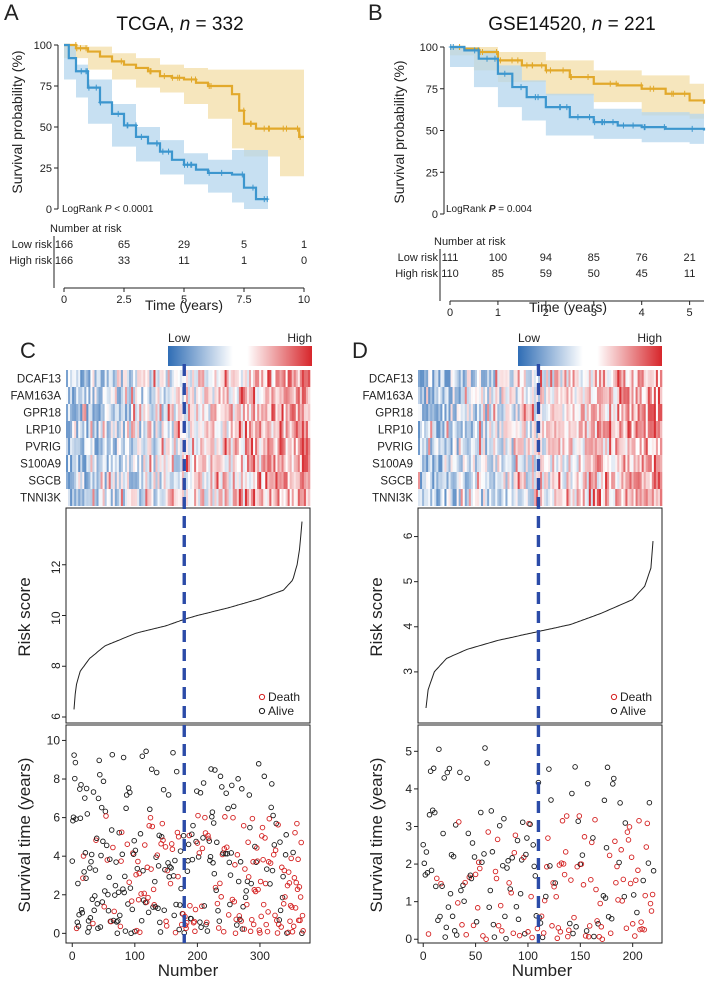  Describe the element at coordinates (17, 121) in the screenshot. I see `y-axis-label-a: Survival probability (%)` at that location.